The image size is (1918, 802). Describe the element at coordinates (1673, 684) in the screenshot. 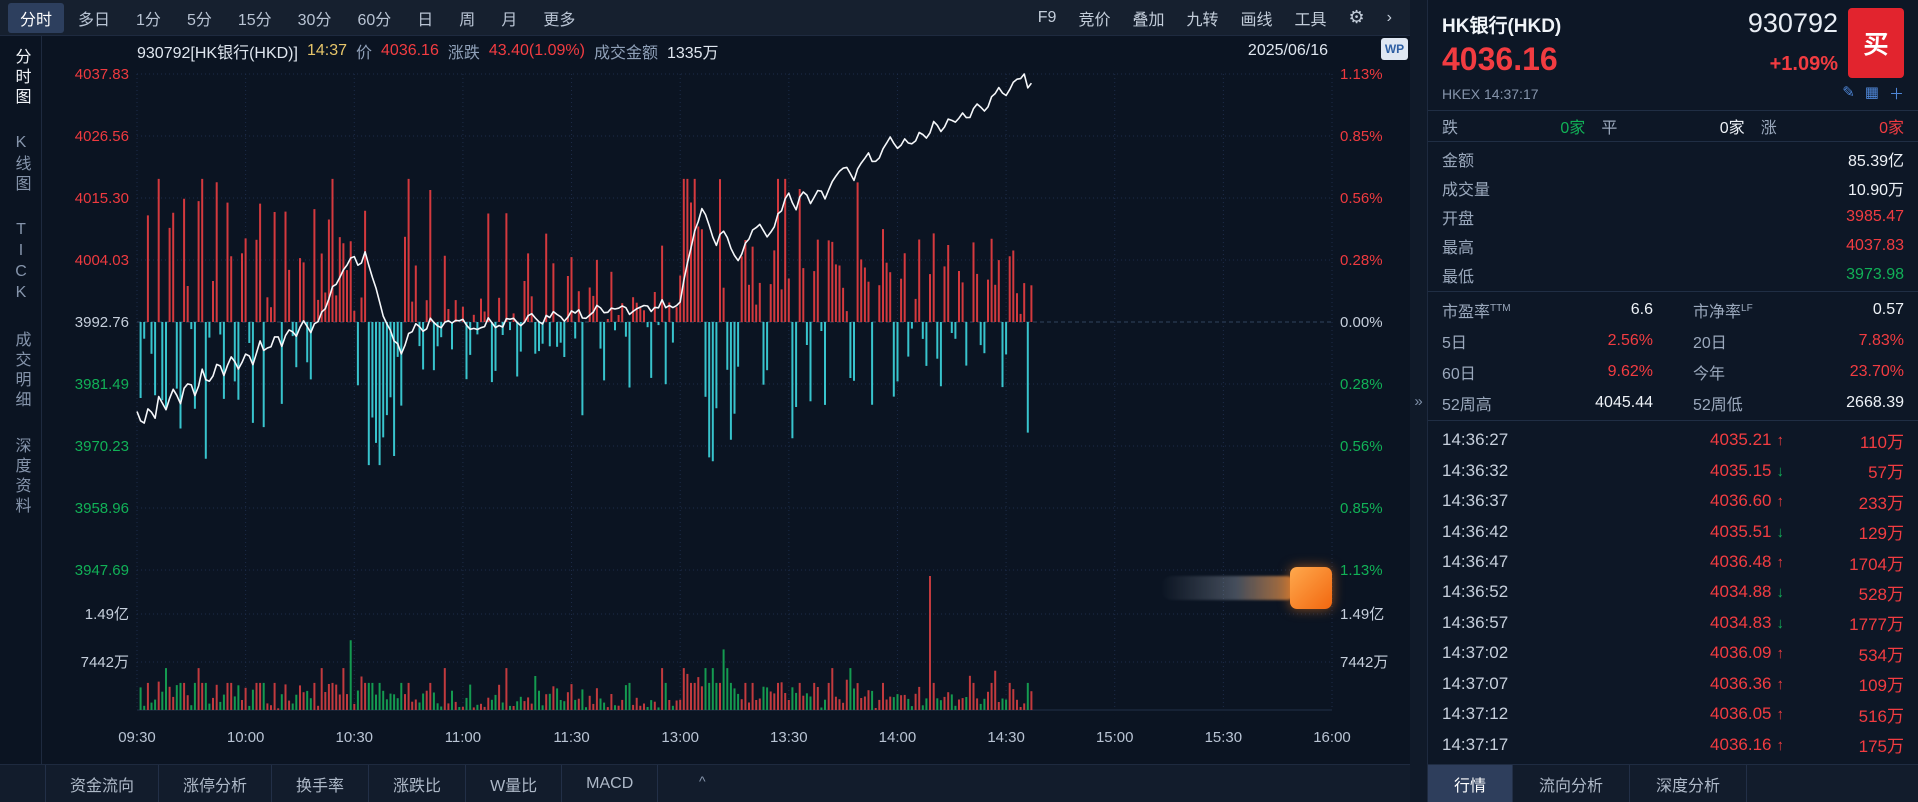

I see `tick-row: 14:37:07 4036.36 ↑ 109万` at that location.